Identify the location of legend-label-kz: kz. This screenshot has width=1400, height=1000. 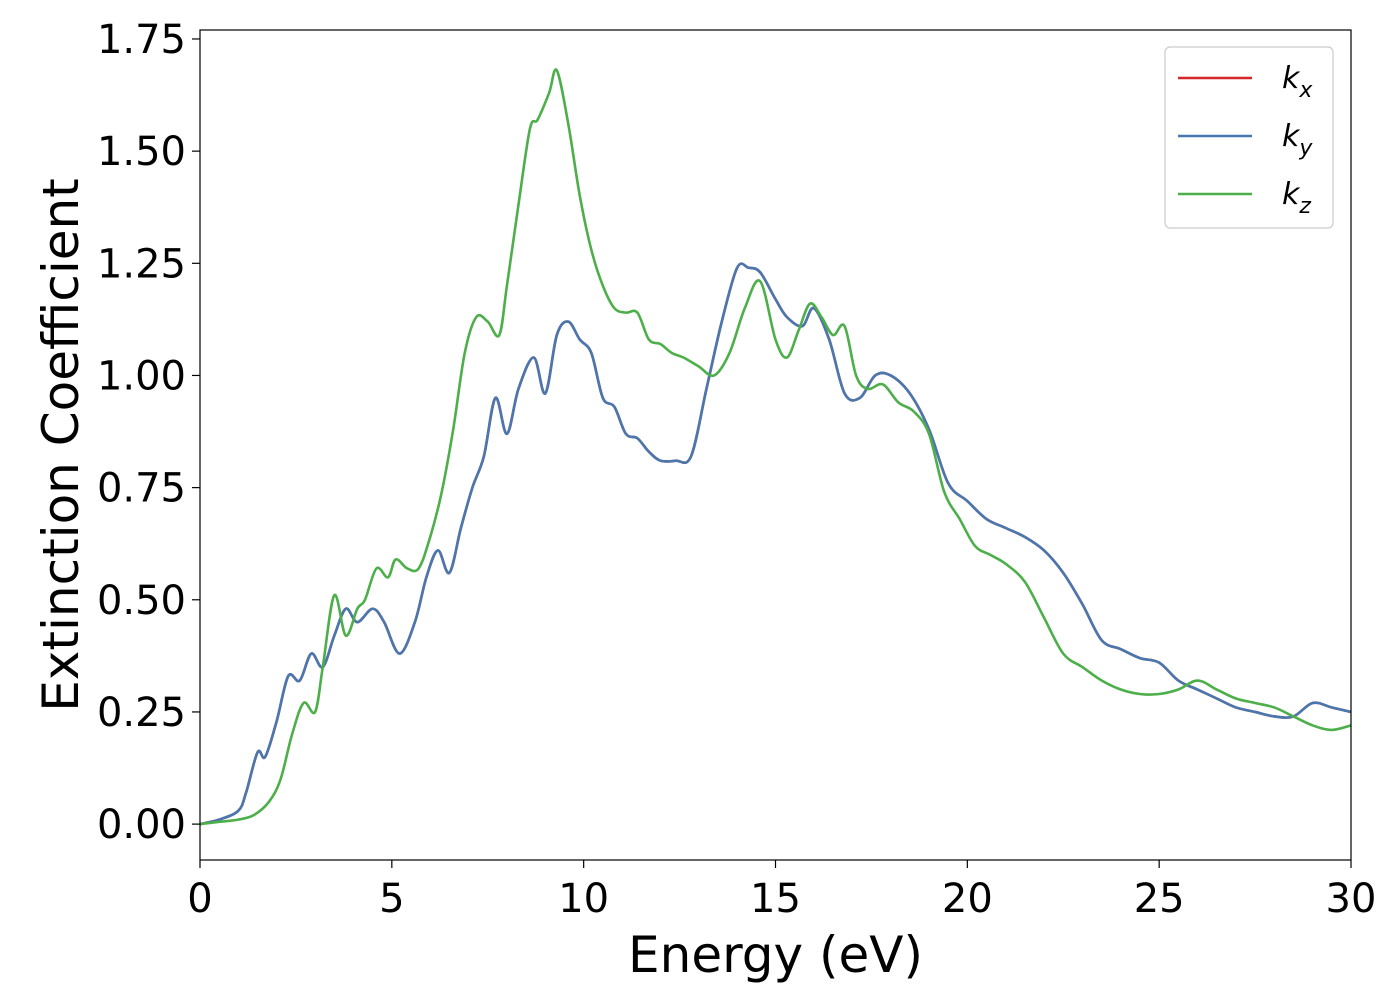
(1296, 198).